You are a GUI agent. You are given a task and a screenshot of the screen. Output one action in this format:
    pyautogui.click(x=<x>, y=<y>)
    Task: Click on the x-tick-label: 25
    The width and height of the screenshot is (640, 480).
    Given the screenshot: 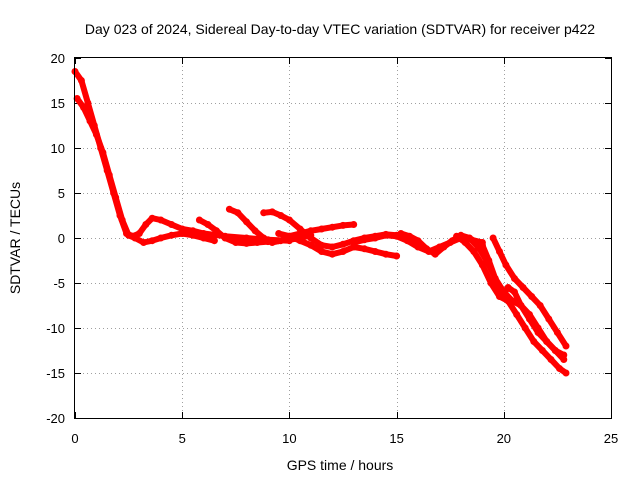 What is the action you would take?
    pyautogui.click(x=611, y=438)
    